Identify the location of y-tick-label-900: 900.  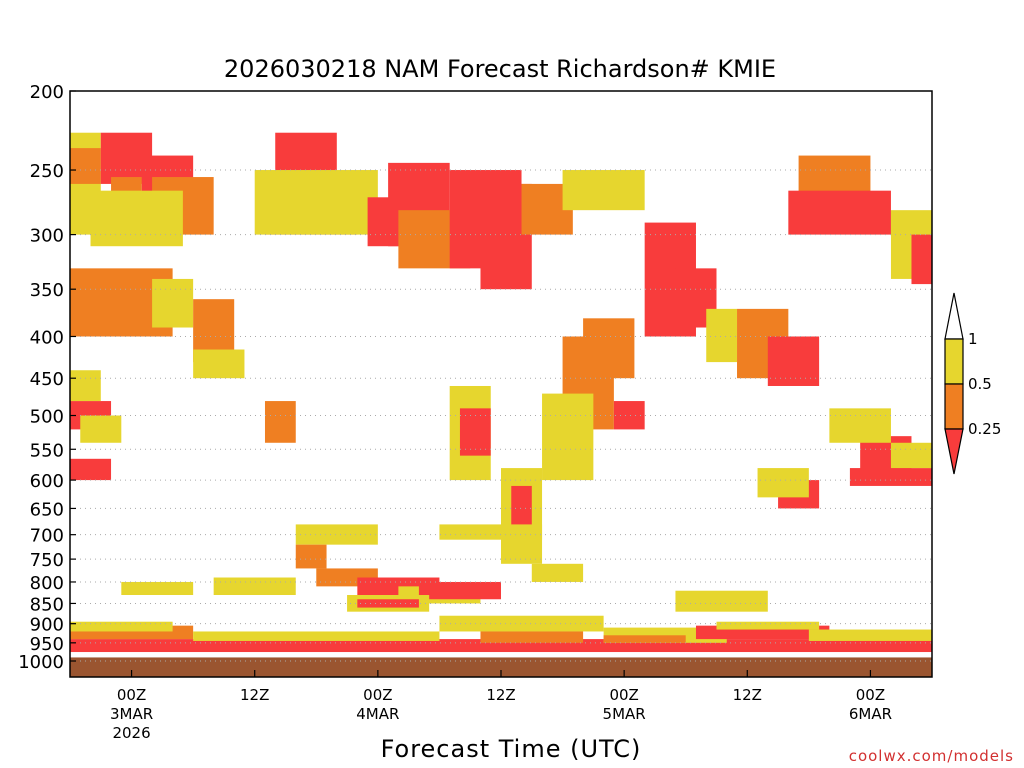
(47, 625).